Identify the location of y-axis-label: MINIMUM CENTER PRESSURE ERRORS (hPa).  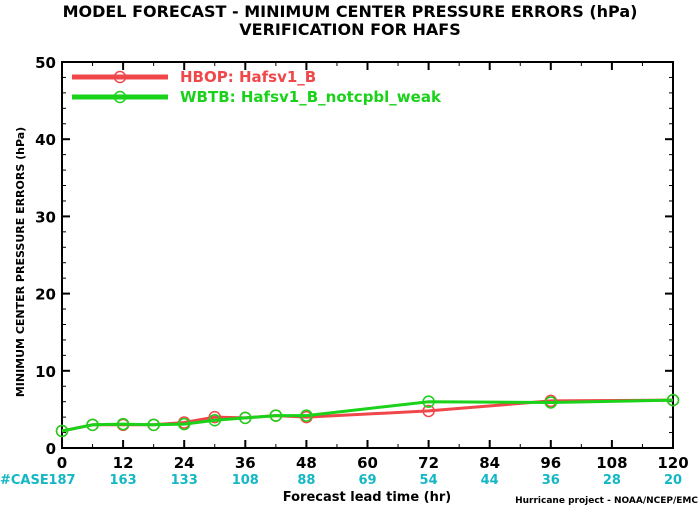
(20, 262).